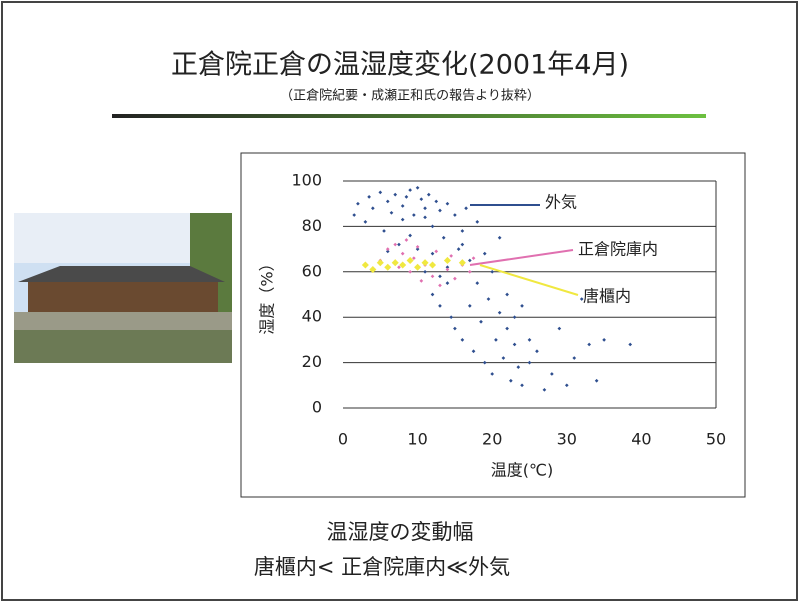  I want to click on x-tick-label: 0, so click(343, 439).